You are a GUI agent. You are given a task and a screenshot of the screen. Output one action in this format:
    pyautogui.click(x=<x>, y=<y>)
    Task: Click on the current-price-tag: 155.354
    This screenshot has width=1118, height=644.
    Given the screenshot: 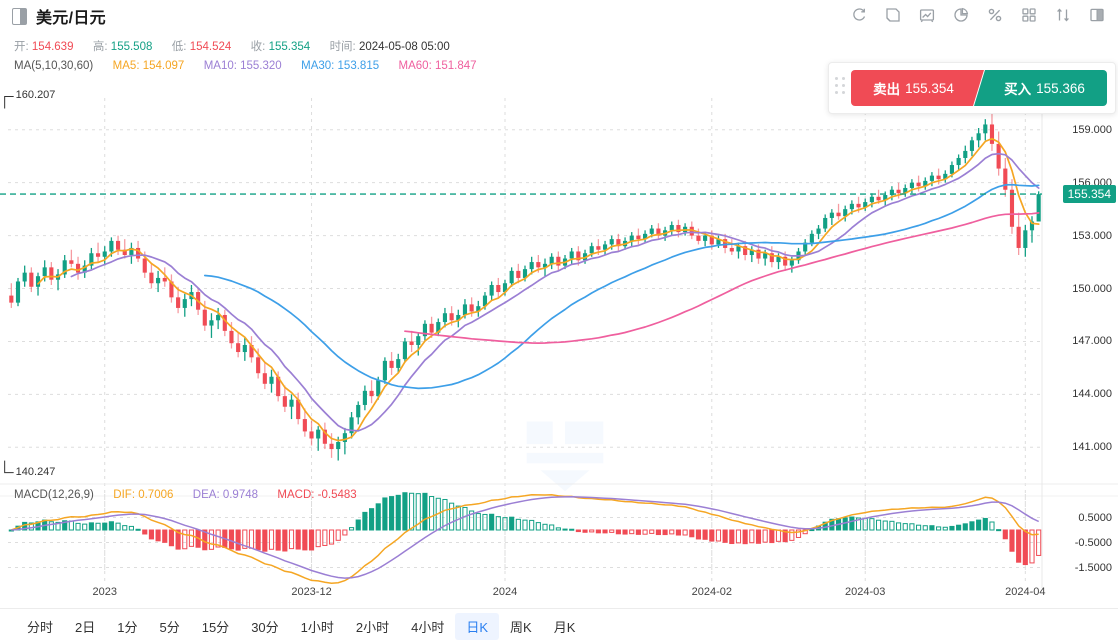 What is the action you would take?
    pyautogui.click(x=1089, y=194)
    